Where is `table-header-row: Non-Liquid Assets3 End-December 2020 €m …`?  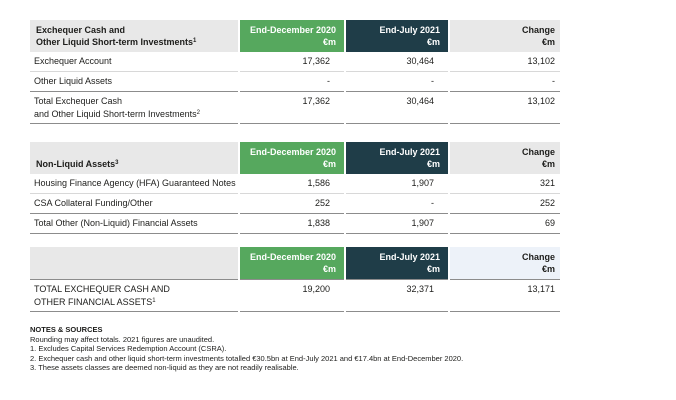
table-header-row: Non-Liquid Assets3 End-December 2020 €m … is located at coordinates (295, 158).